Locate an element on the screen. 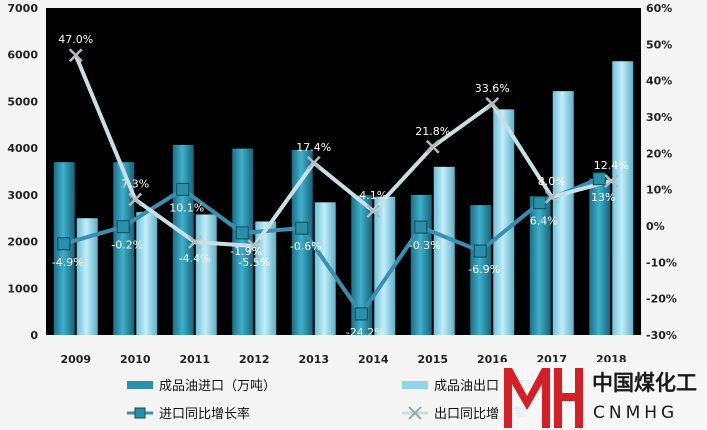 This screenshot has width=707, height=430. legend-item-import-volume: 成品油进口（万吨） is located at coordinates (201, 386).